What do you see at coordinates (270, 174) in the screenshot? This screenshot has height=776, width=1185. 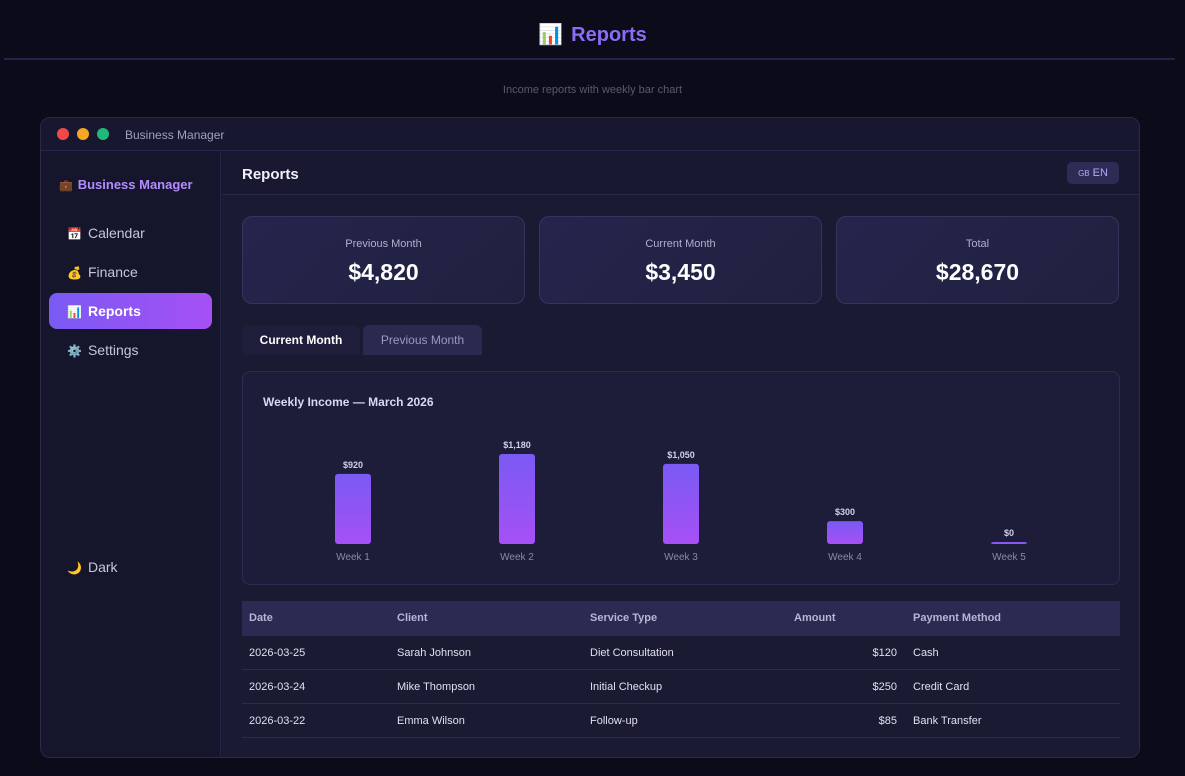 I see `section-title: Reports` at bounding box center [270, 174].